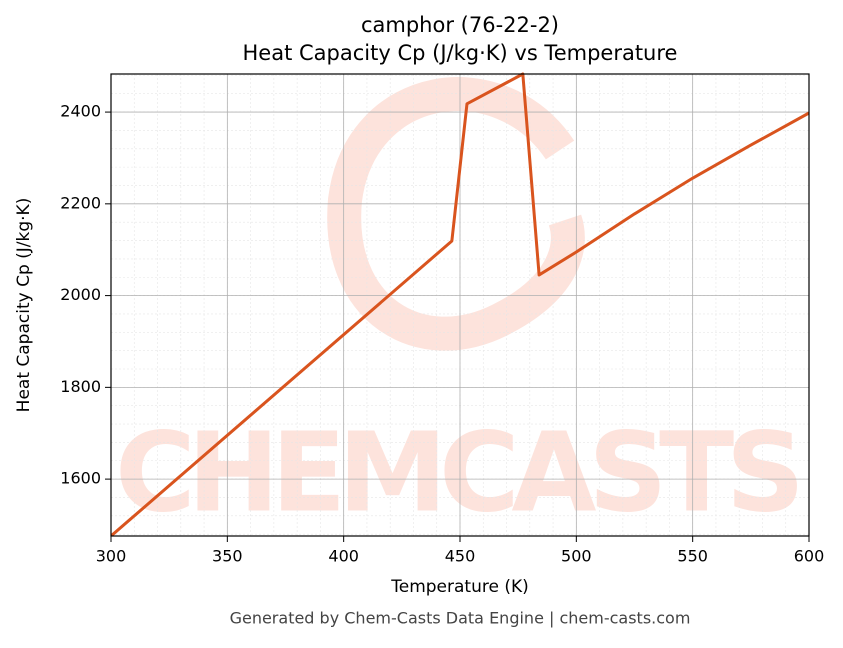 The image size is (843, 648). What do you see at coordinates (80, 111) in the screenshot?
I see `y-tick-label: 2400` at bounding box center [80, 111].